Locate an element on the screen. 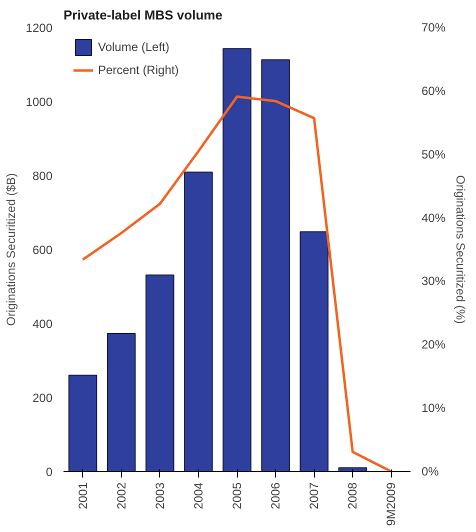  y-tick-label: 1000 is located at coordinates (39, 102).